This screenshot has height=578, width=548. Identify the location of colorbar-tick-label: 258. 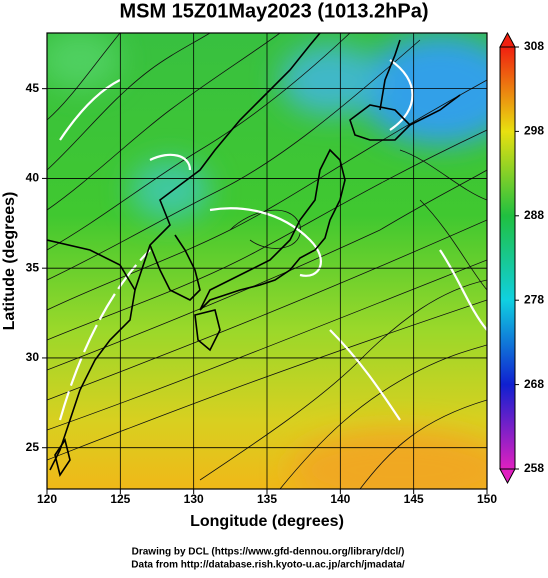
(534, 468).